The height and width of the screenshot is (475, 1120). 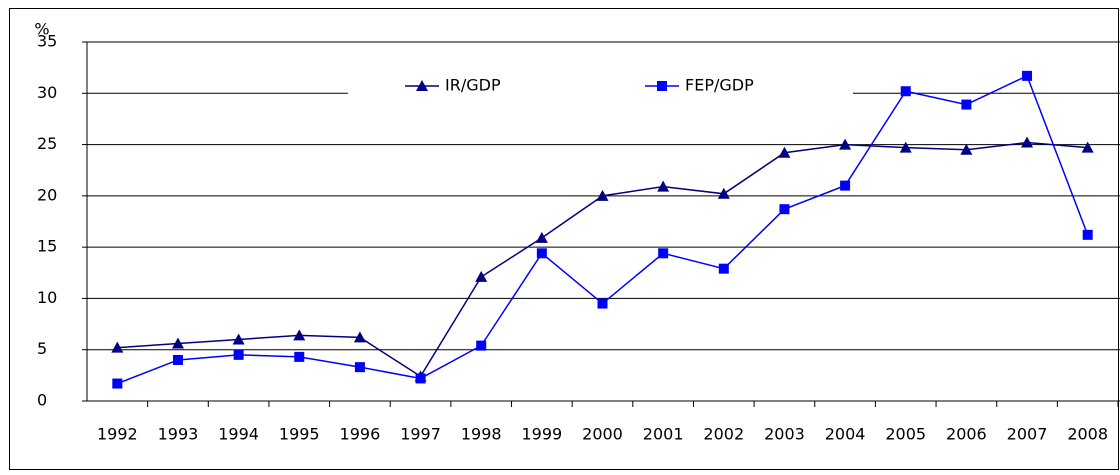 What do you see at coordinates (541, 434) in the screenshot?
I see `x-tick-label: 1999` at bounding box center [541, 434].